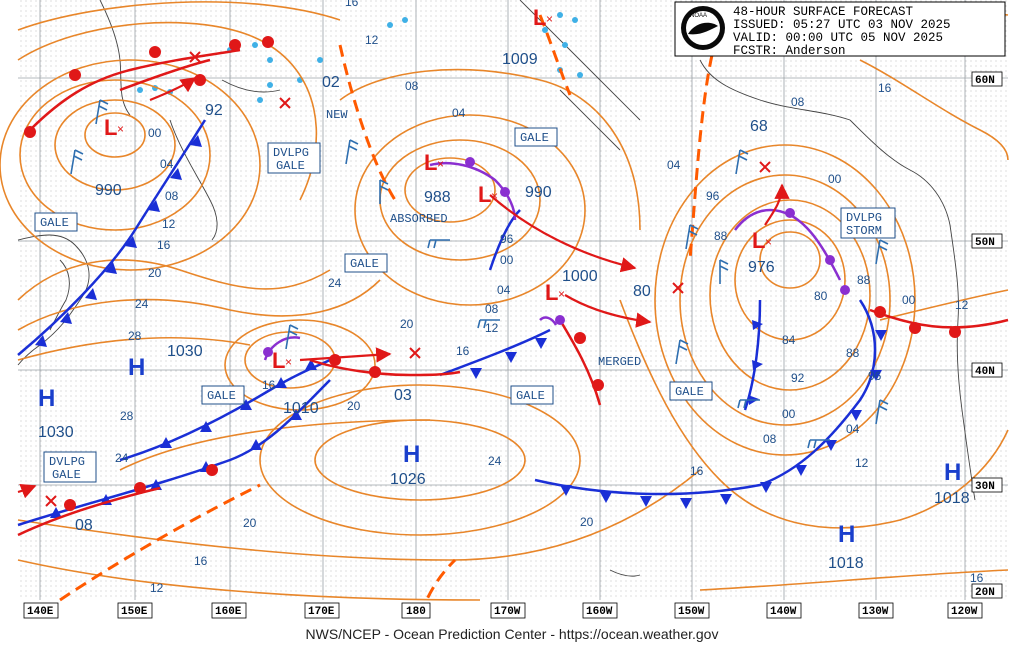 This screenshot has width=1024, height=652. I want to click on noaa-logo-text: NOAA, so click(698, 16).